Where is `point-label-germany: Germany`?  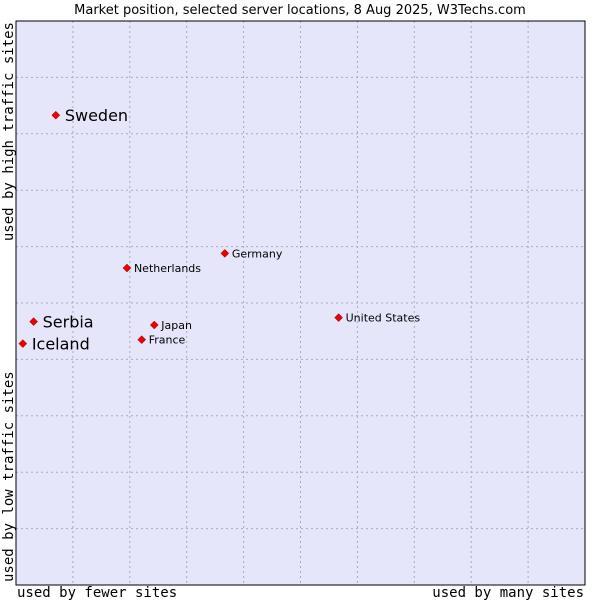 point-label-germany: Germany is located at coordinates (257, 253).